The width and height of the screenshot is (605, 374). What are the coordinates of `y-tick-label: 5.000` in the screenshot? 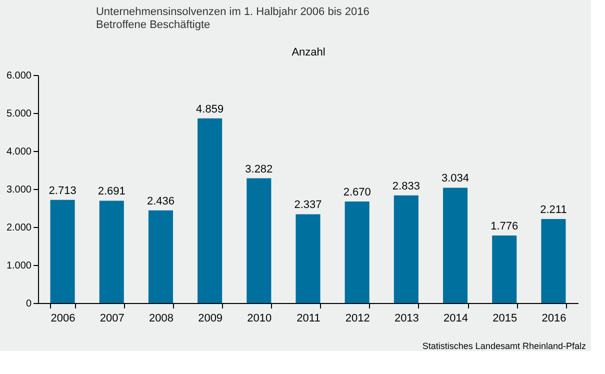 It's located at (19, 114).